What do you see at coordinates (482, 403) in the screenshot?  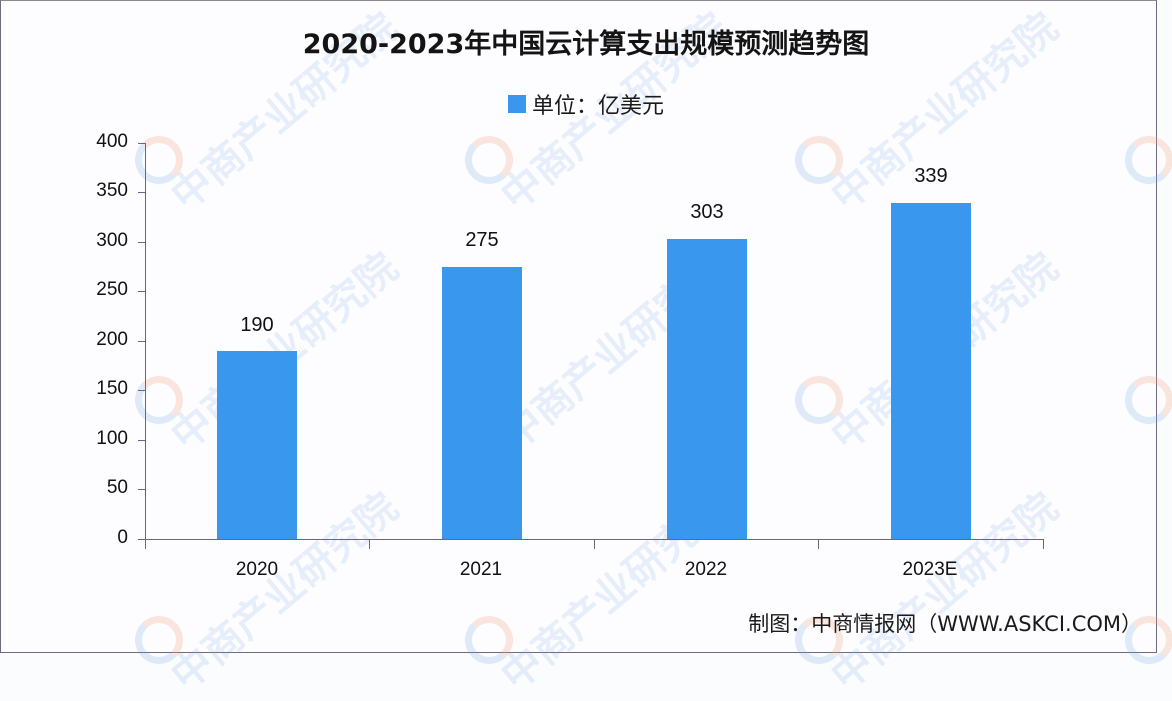 I see `bar-2021` at bounding box center [482, 403].